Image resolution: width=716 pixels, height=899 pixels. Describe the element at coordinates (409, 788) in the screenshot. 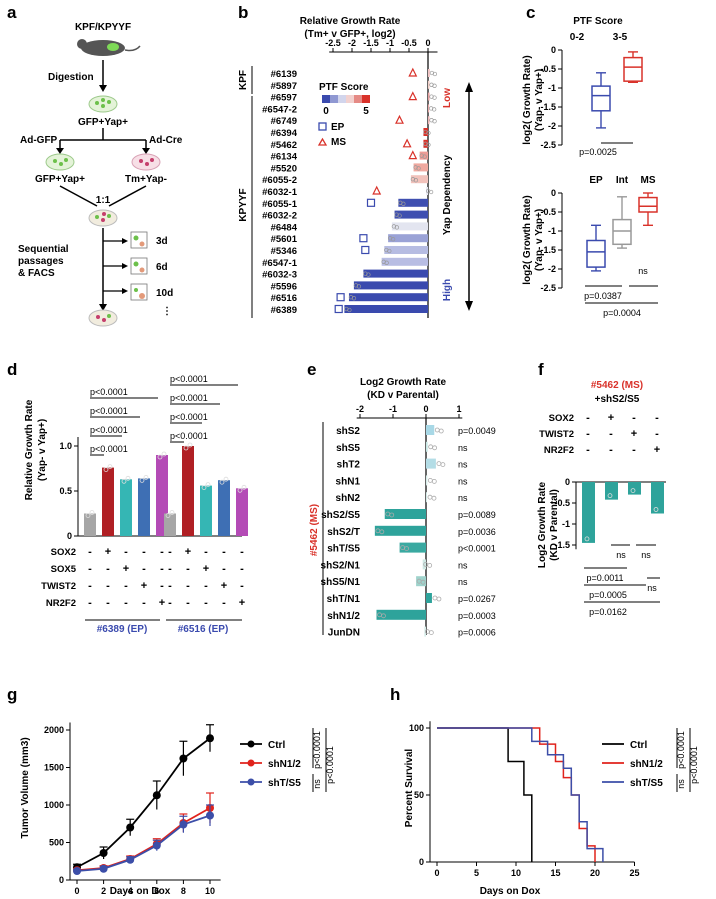

I see `h-ylabel: Percent Survival` at that location.